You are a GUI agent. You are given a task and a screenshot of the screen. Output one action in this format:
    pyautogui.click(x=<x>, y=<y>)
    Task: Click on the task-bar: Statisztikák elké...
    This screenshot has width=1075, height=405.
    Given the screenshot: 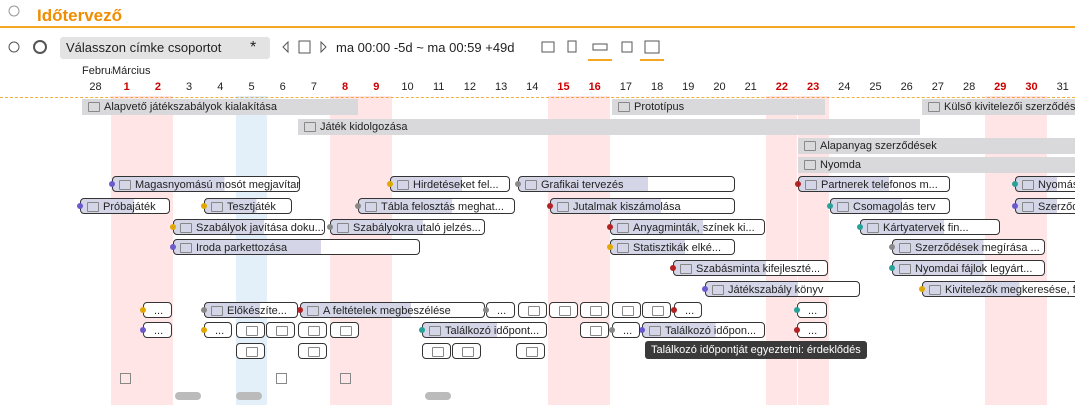 What is the action you would take?
    pyautogui.click(x=672, y=247)
    